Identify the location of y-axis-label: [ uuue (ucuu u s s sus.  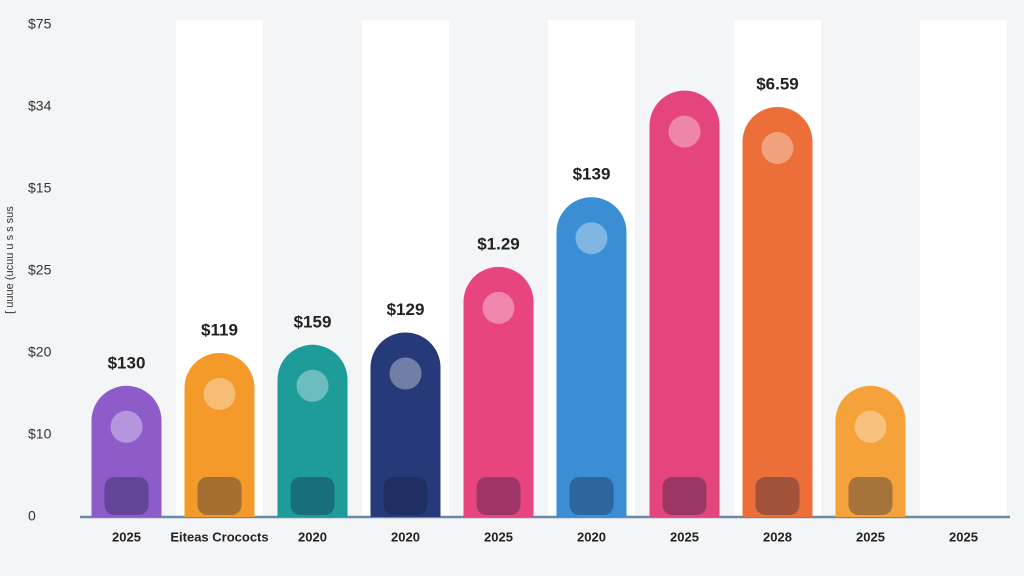
(10, 260).